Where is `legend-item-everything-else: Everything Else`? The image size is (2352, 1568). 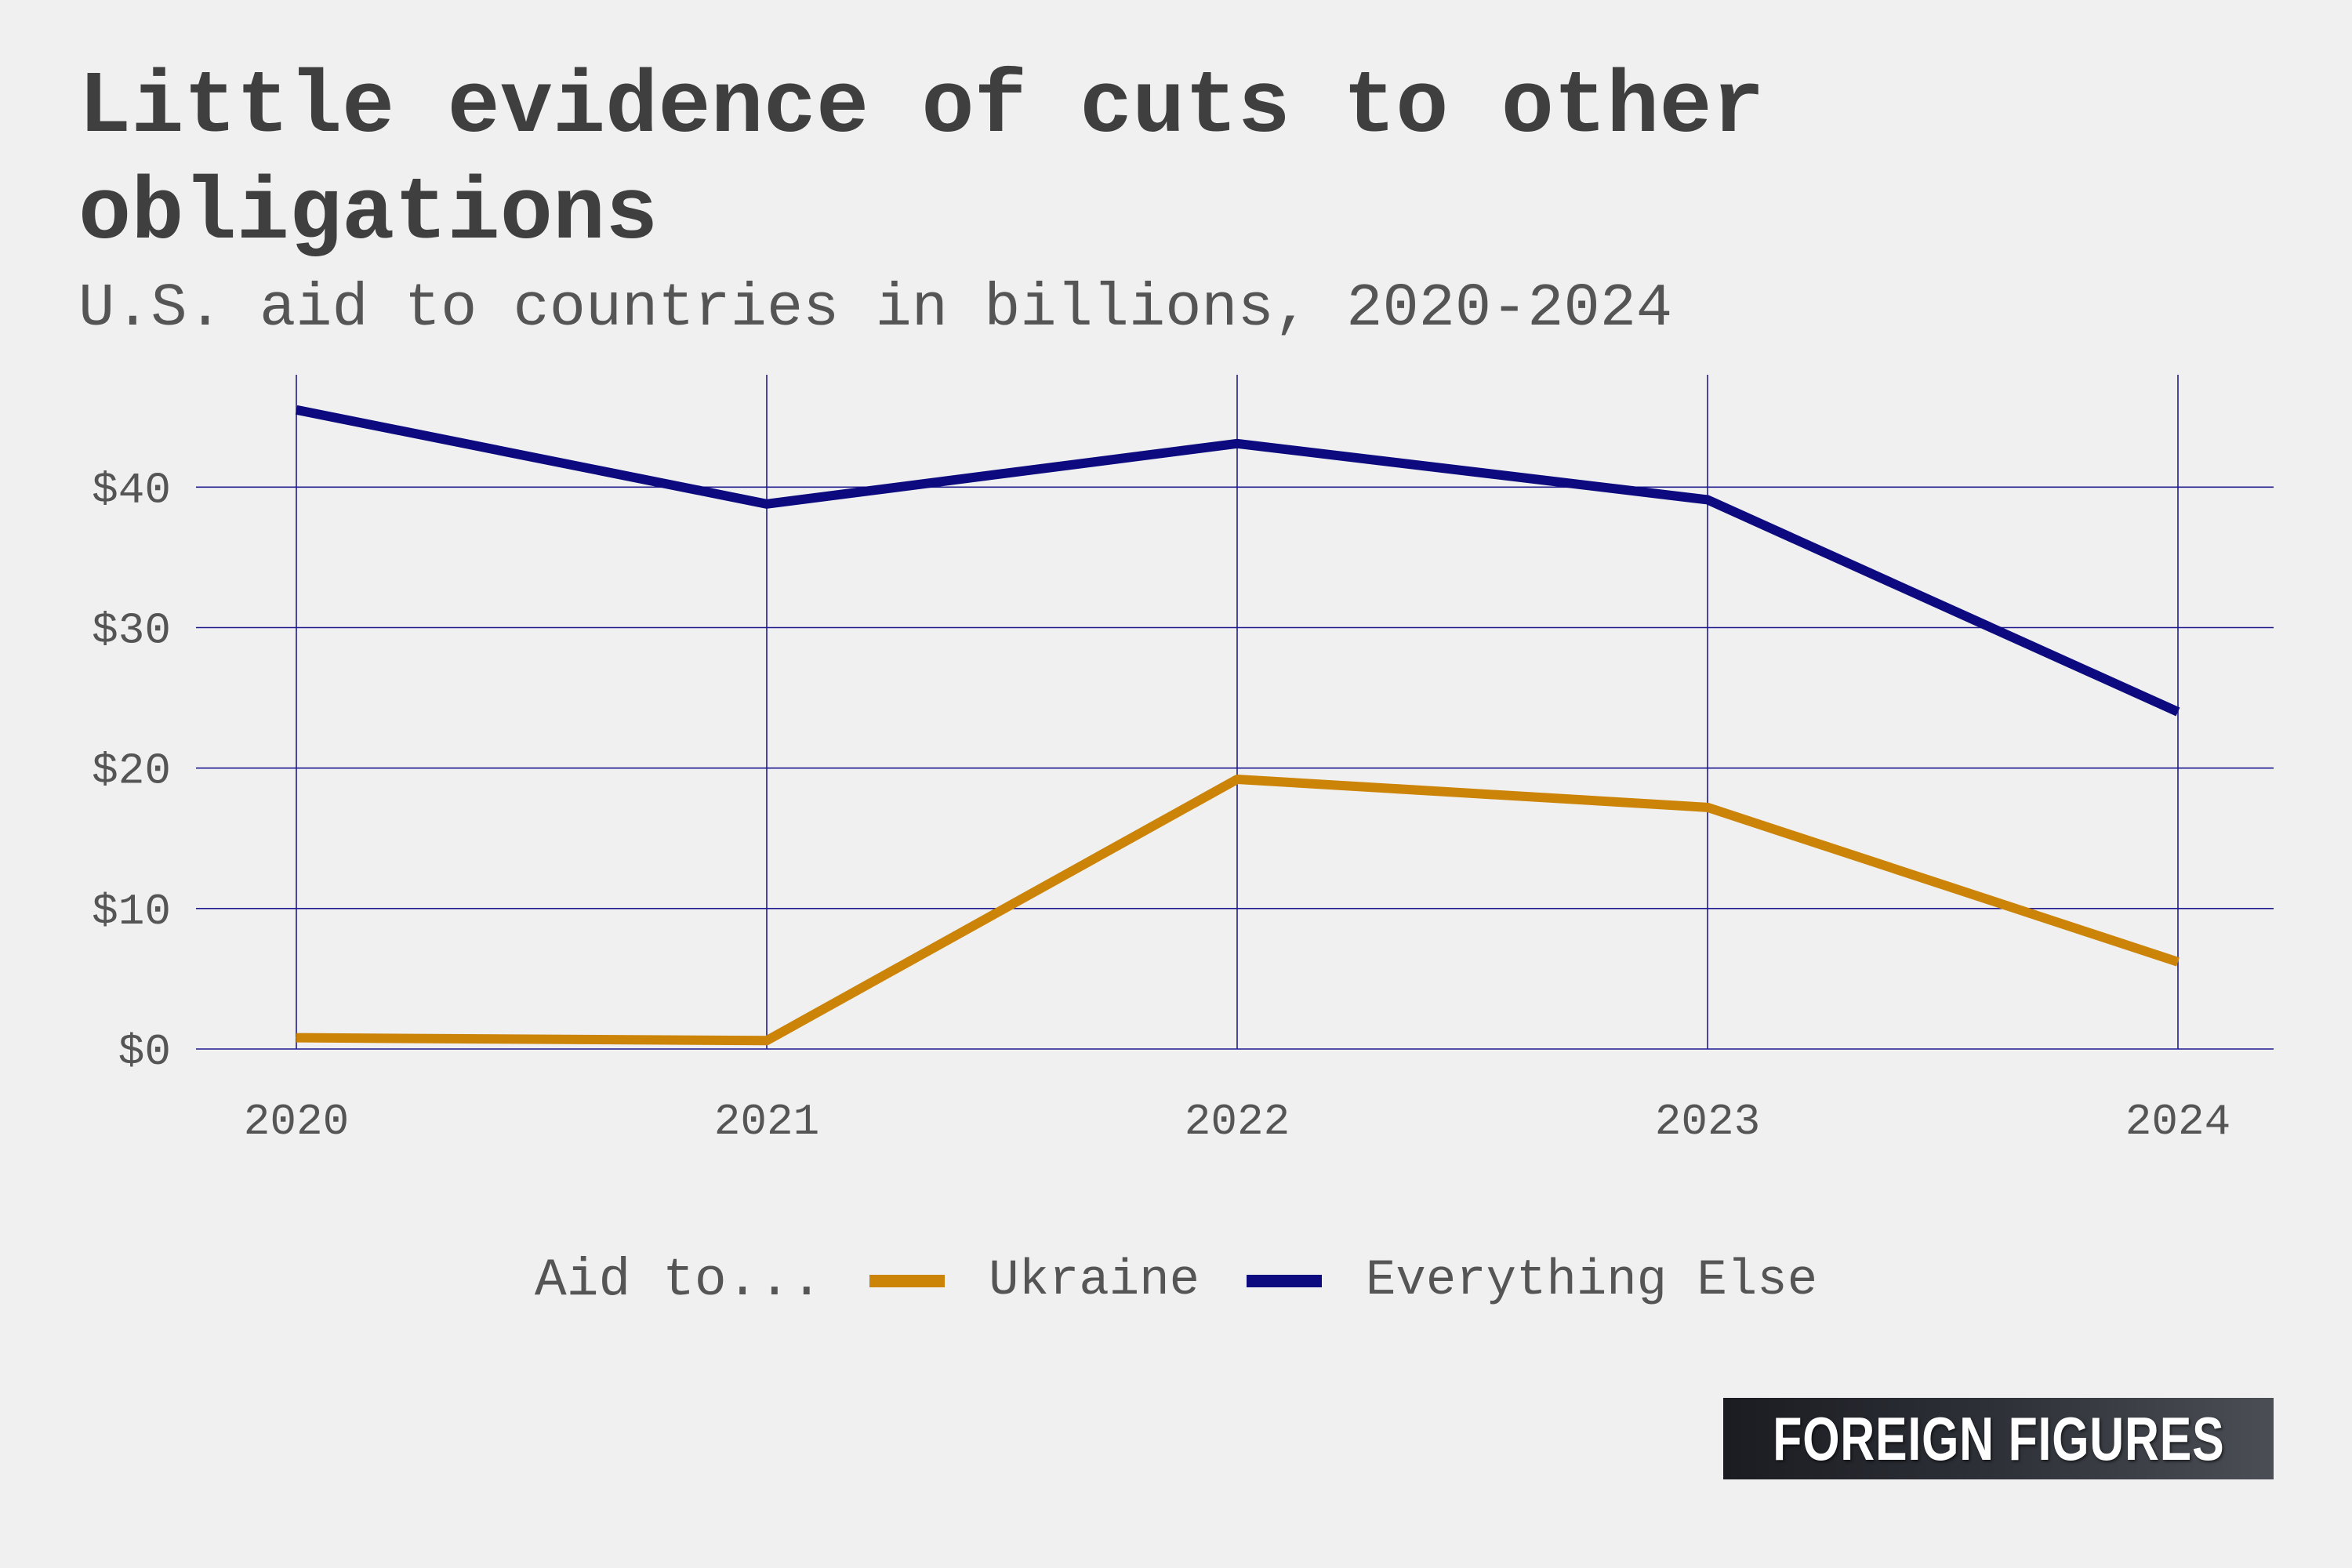 legend-item-everything-else: Everything Else is located at coordinates (1532, 1281).